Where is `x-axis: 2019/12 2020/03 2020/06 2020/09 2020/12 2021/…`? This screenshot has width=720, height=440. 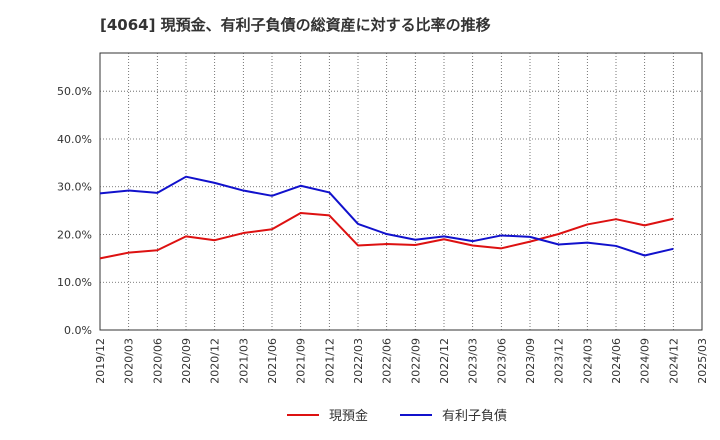 x-axis: 2019/12 2020/03 2020/06 2020/09 2020/12 2021/… is located at coordinates (401, 361).